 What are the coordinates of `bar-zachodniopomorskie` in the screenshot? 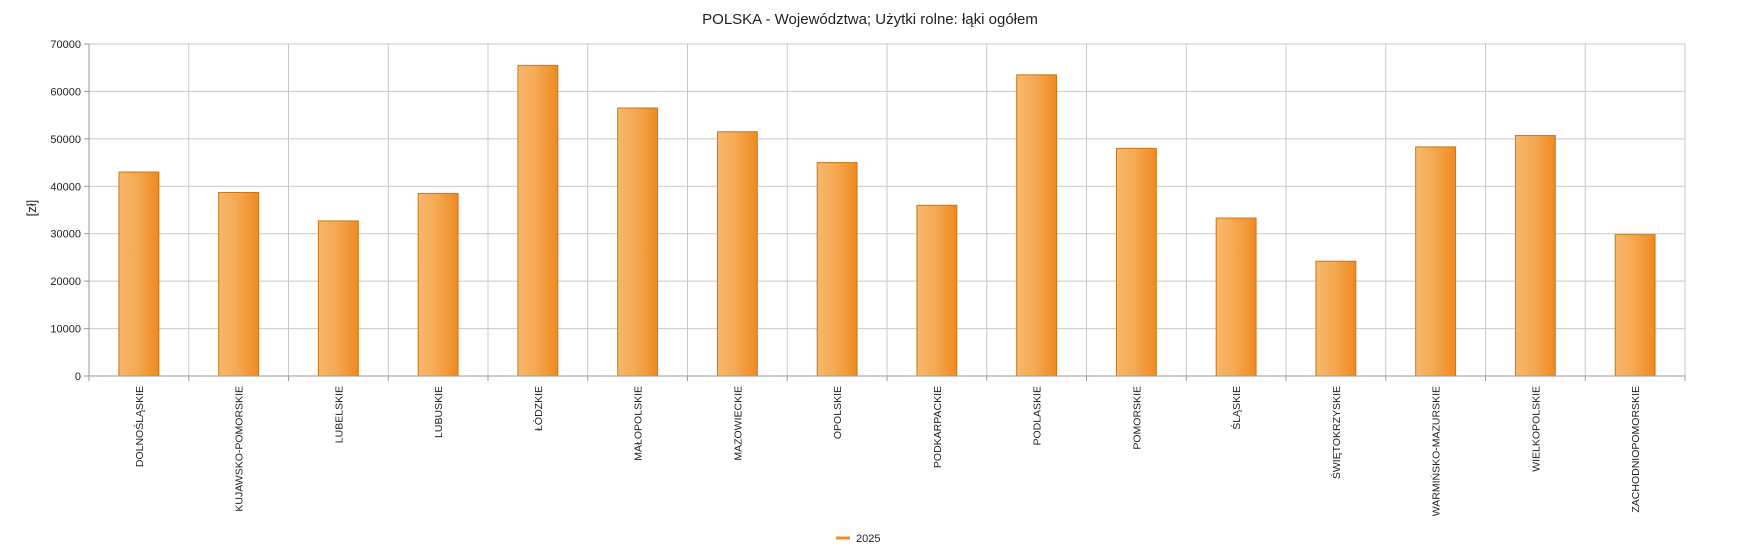 It's located at (1635, 305).